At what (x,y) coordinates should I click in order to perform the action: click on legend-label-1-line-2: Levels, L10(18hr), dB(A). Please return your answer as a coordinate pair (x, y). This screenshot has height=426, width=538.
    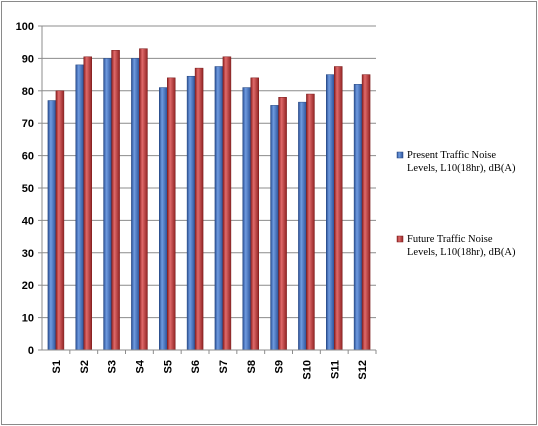
    Looking at the image, I should click on (461, 168).